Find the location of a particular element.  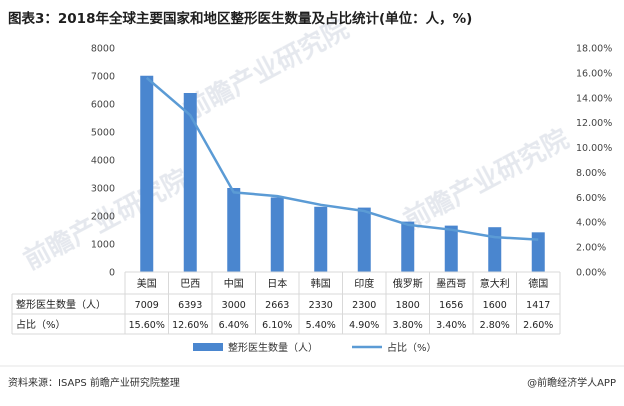

left-tick-label: 6000 is located at coordinates (103, 105).